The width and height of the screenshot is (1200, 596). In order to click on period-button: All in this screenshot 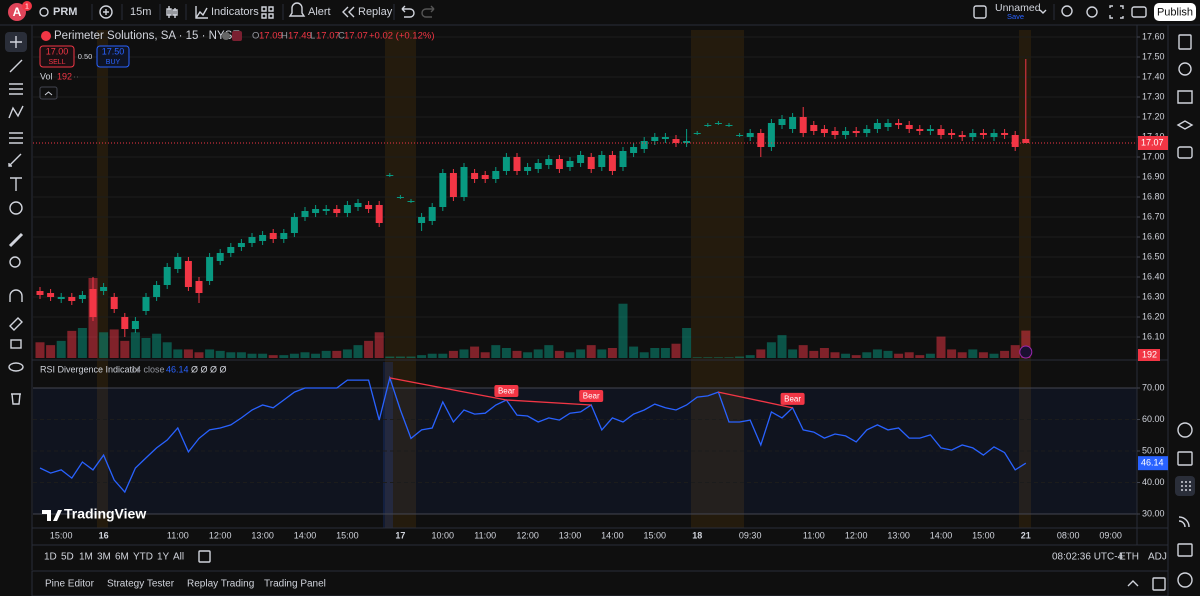, I will do `click(178, 557)`.